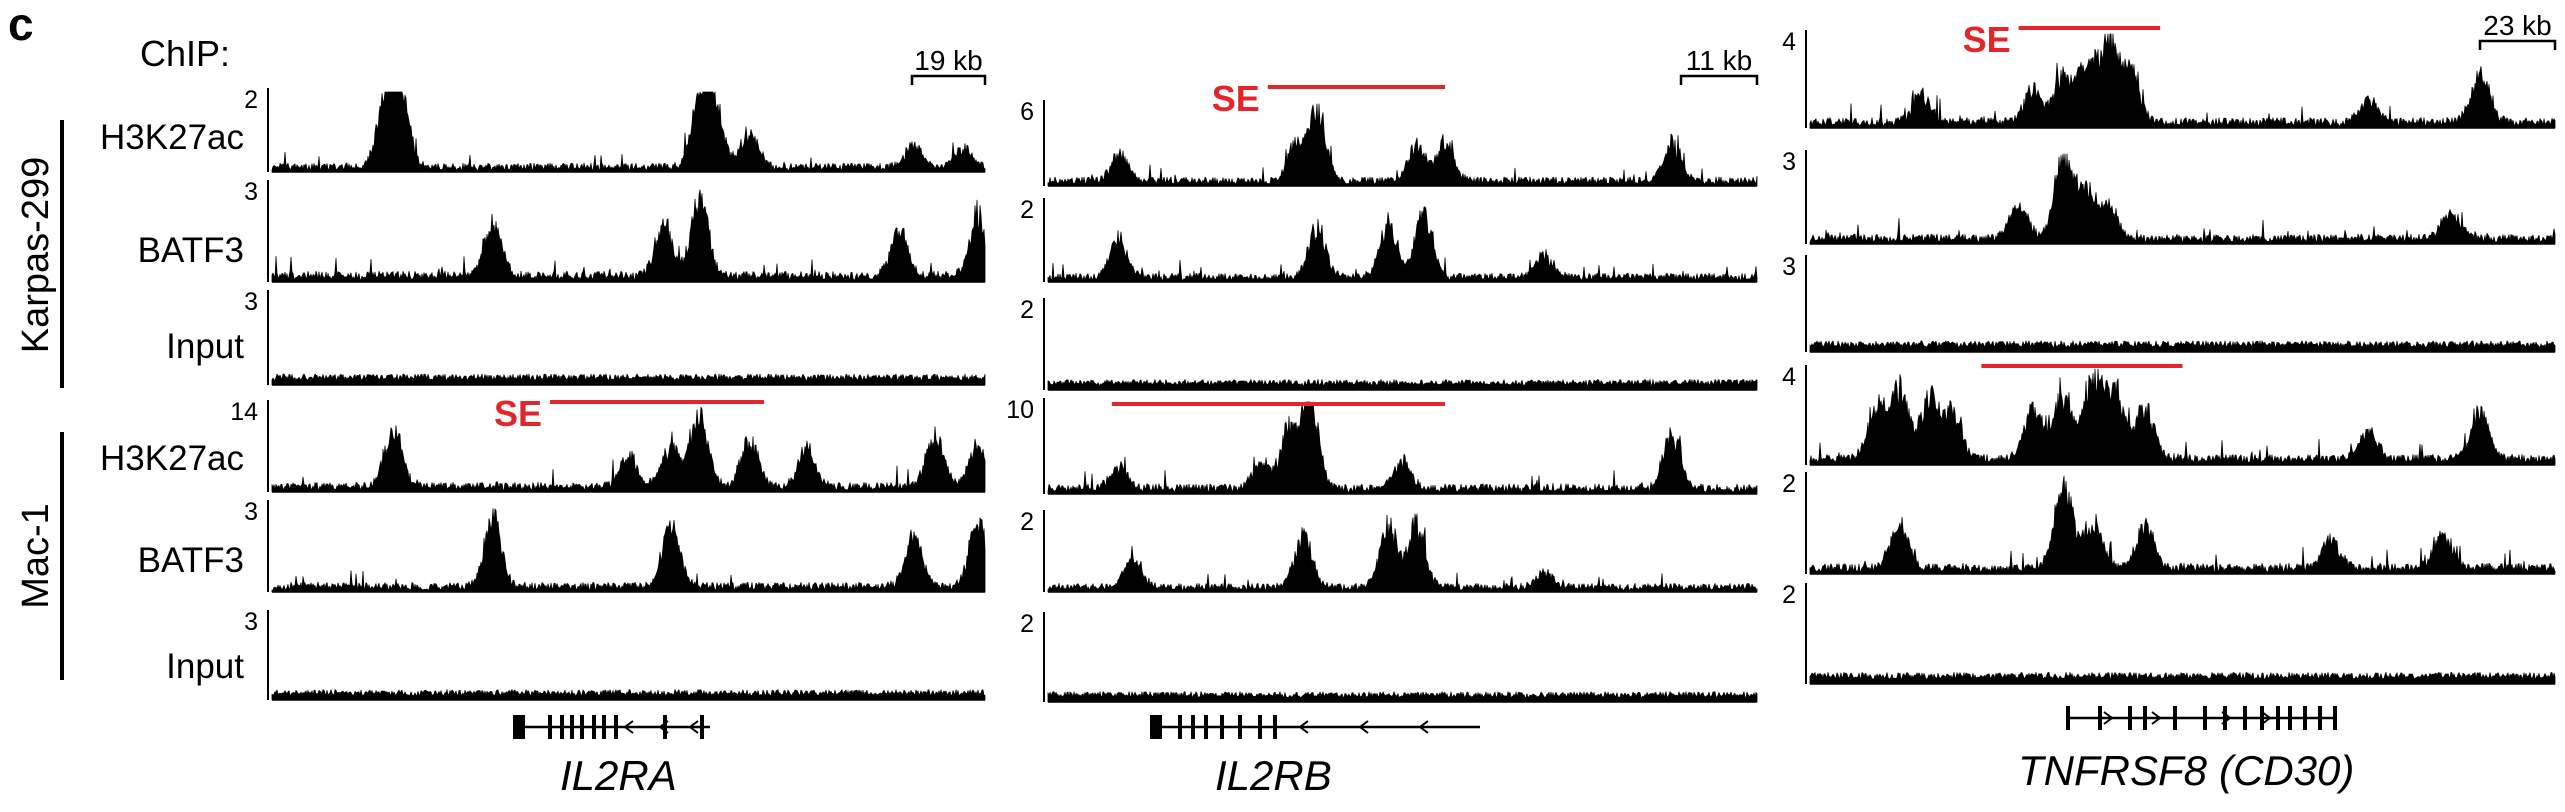  What do you see at coordinates (948, 60) in the screenshot?
I see `scale-bar-label: 19 kb` at bounding box center [948, 60].